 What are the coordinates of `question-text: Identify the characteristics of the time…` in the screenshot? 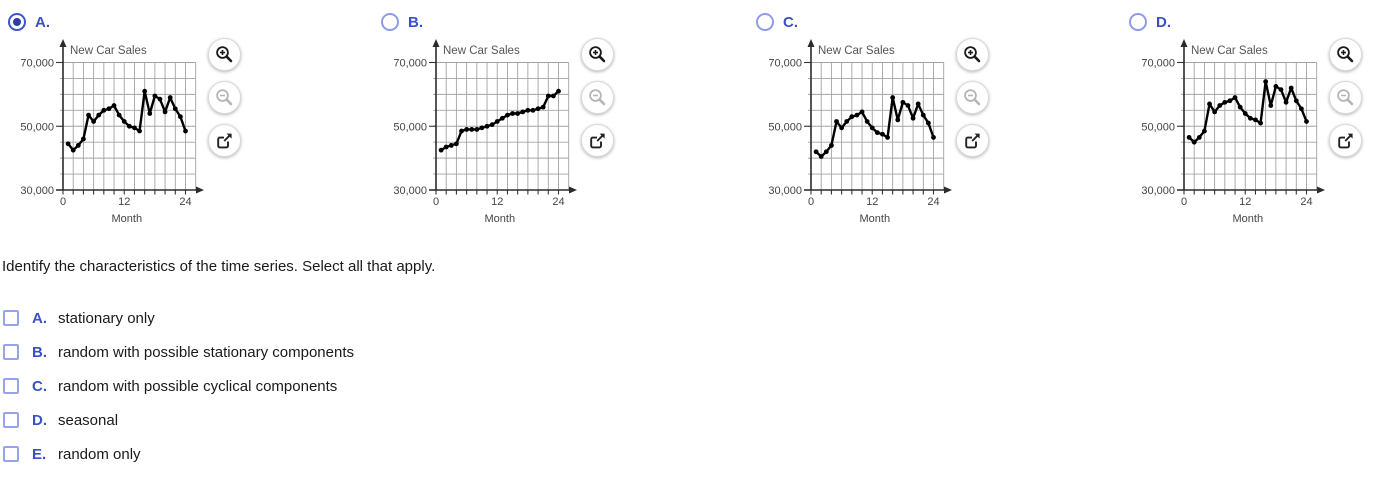 It's located at (219, 266).